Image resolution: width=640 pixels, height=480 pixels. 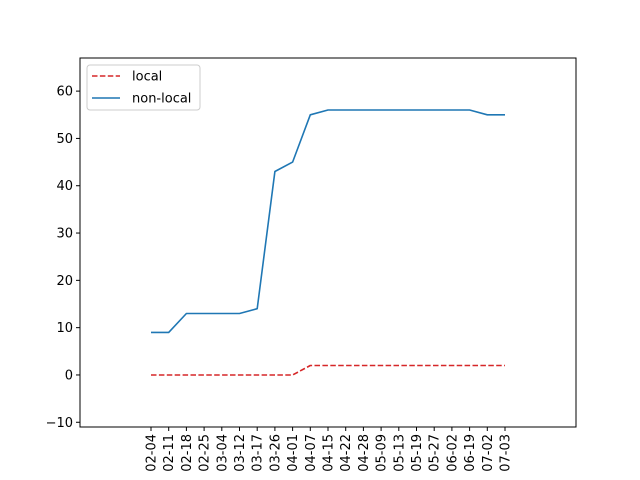 What do you see at coordinates (399, 453) in the screenshot?
I see `x-tick-label: 05-13` at bounding box center [399, 453].